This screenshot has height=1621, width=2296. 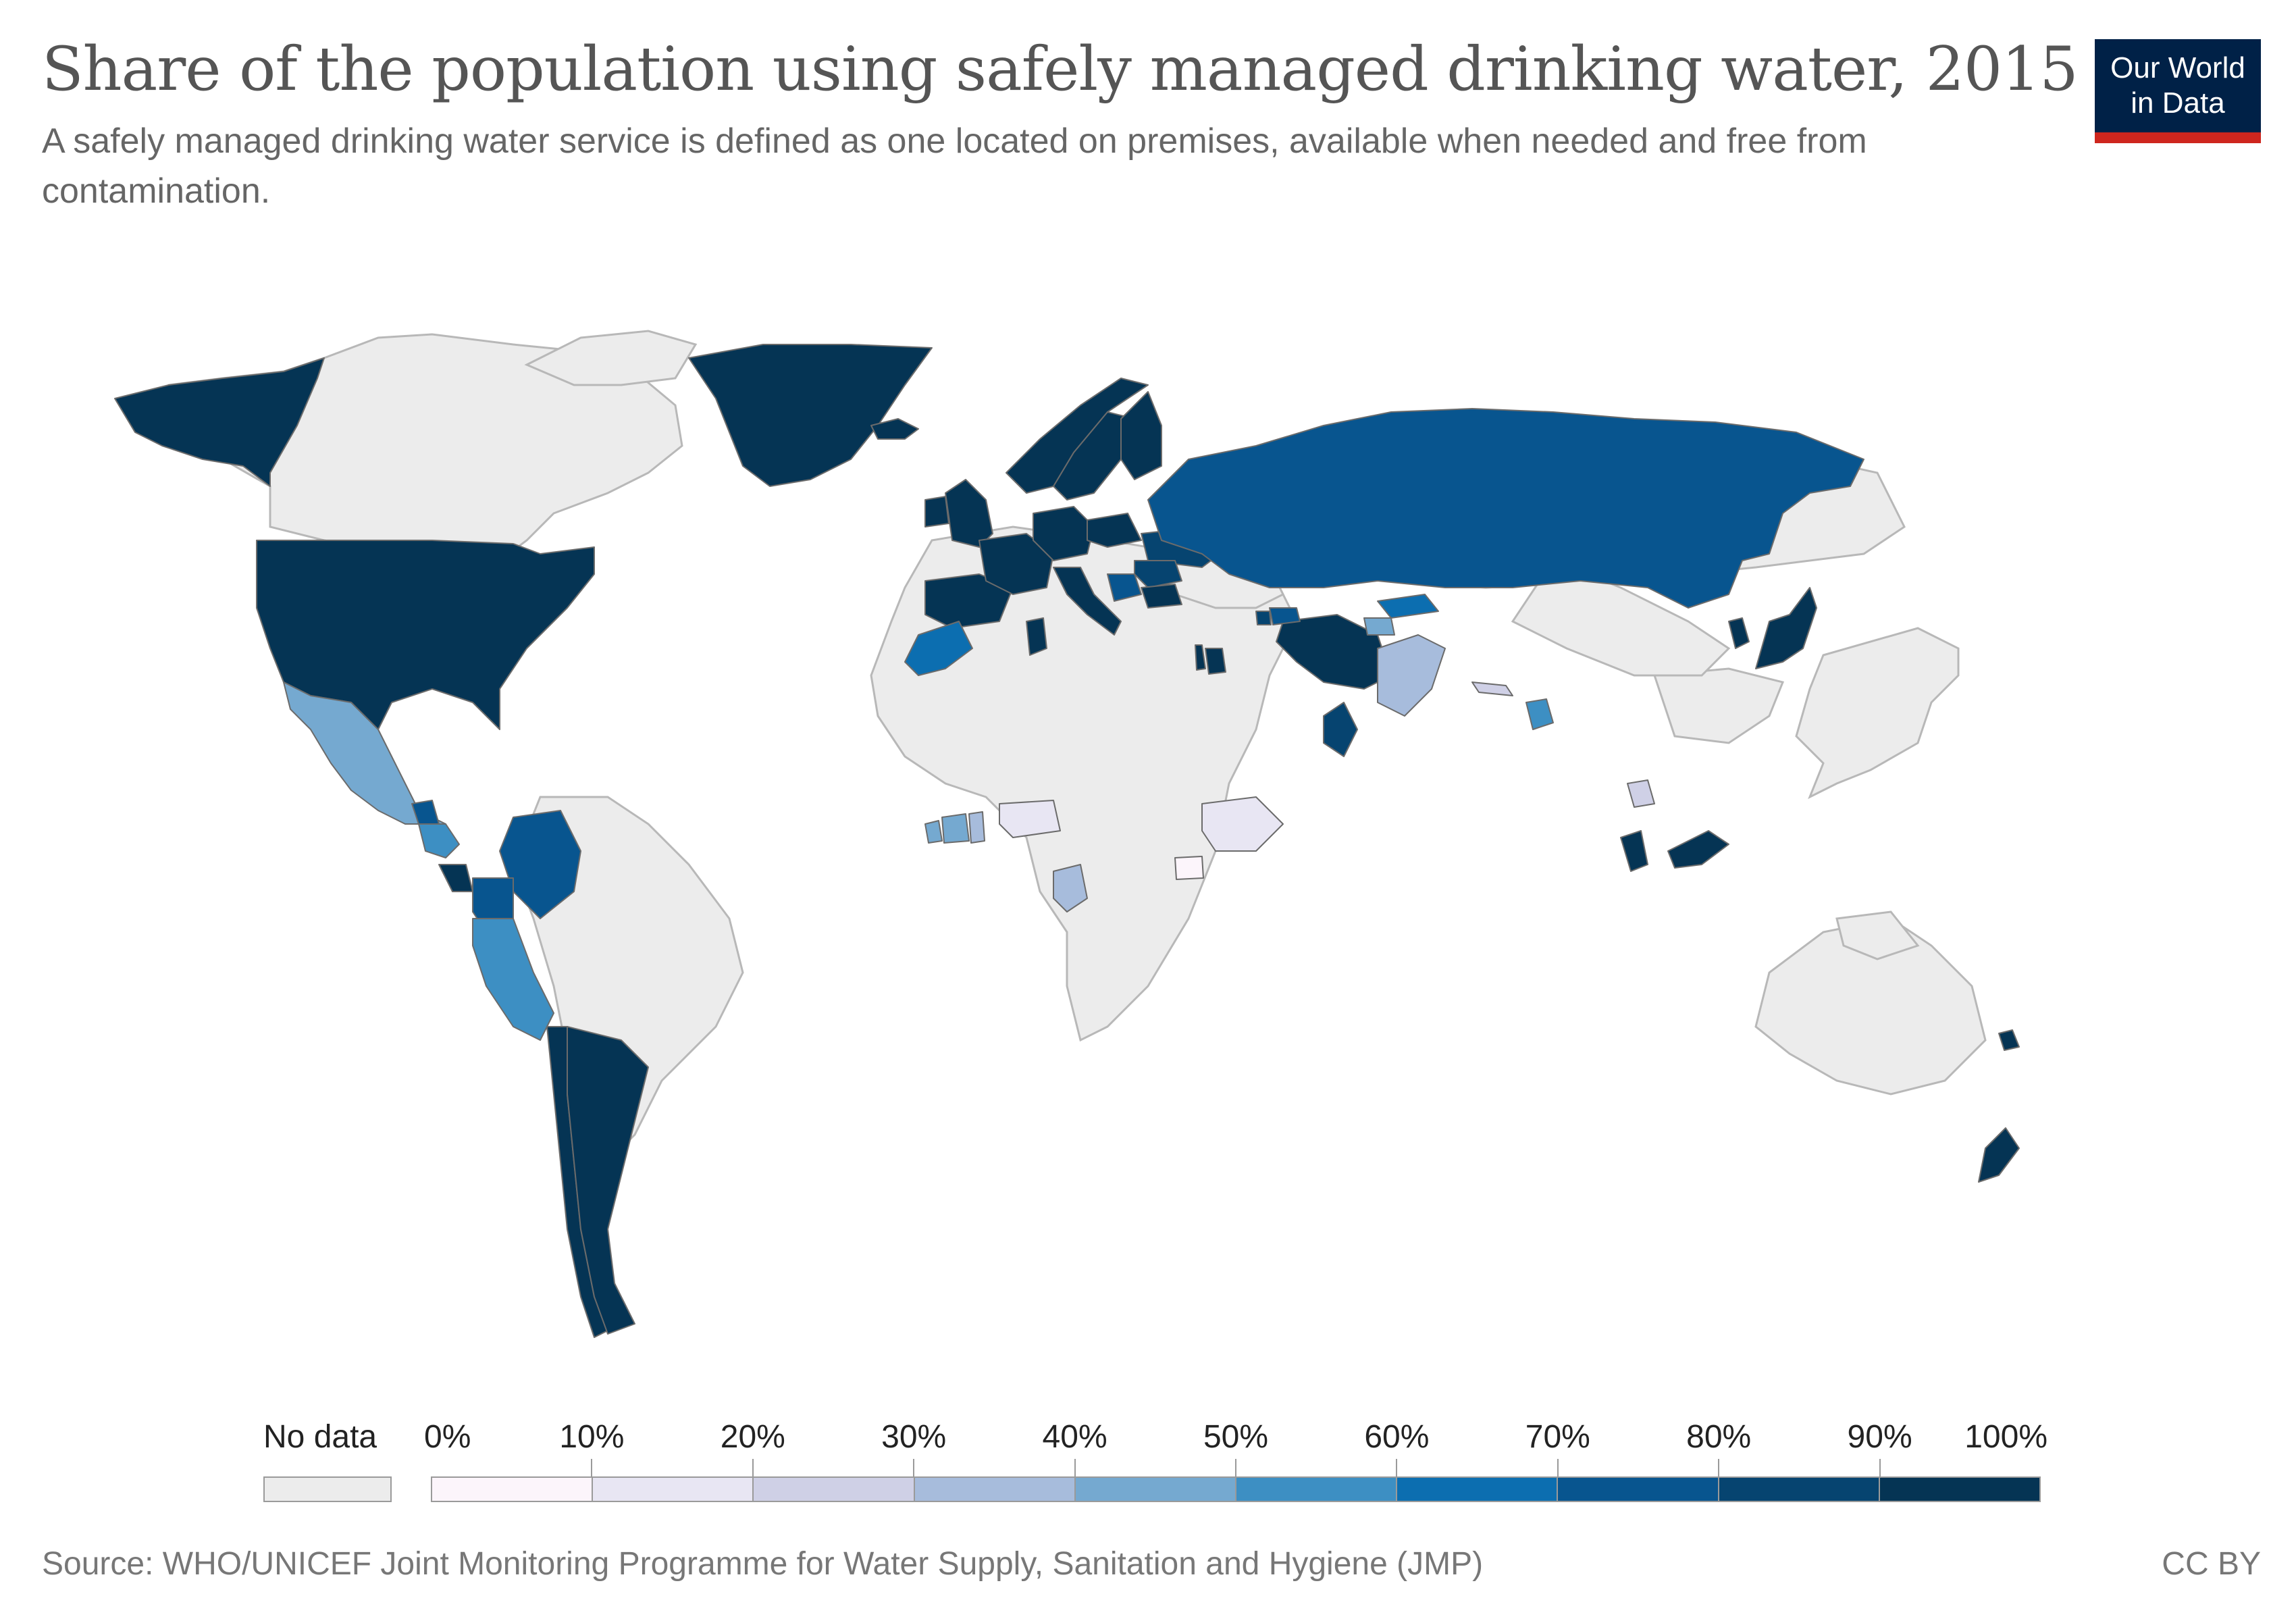 What do you see at coordinates (320, 1437) in the screenshot?
I see `legend-no-data-label: No data` at bounding box center [320, 1437].